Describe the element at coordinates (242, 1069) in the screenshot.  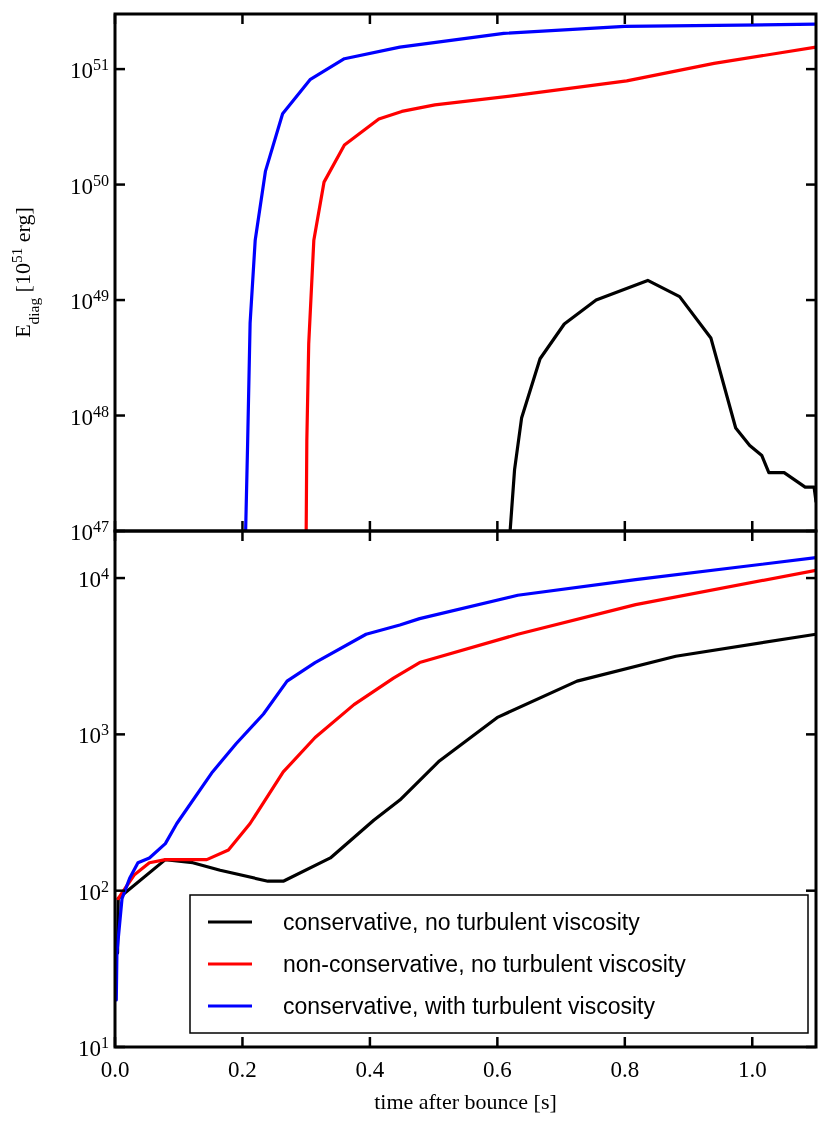
I see `x-tick-label: 0.2` at that location.